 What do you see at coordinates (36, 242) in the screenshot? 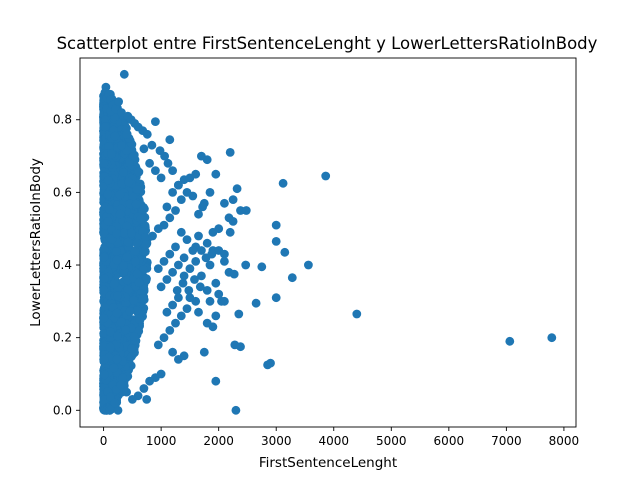
I see `y-axis-label: LowerLettersRatioInBody` at bounding box center [36, 242].